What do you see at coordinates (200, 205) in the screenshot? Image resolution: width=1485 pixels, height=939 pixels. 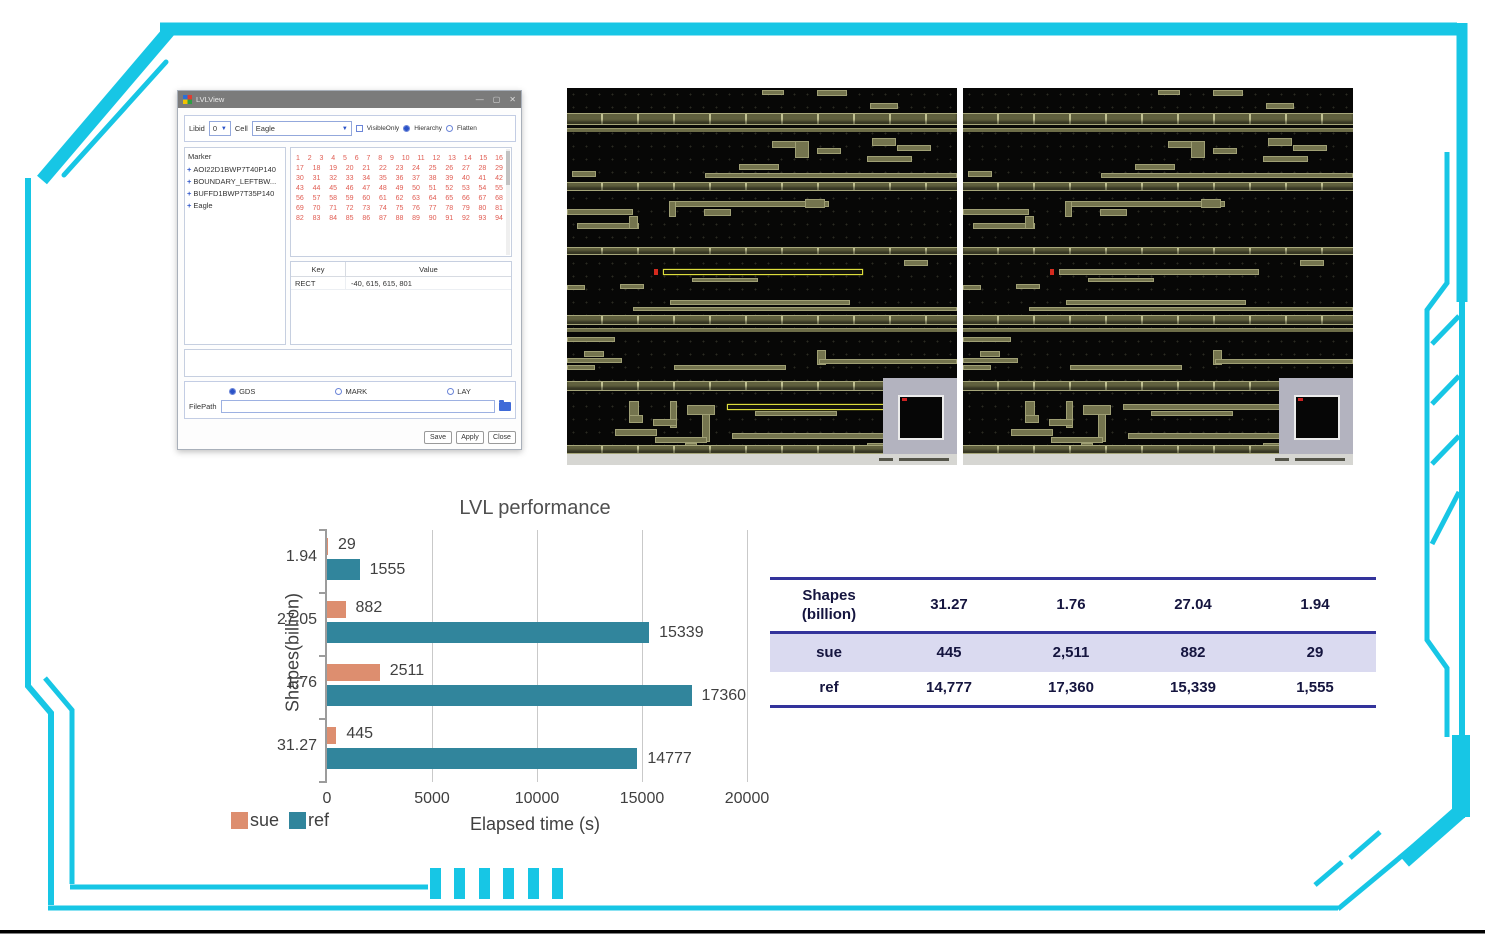 I see `marker-tree-item: + Eagle` at bounding box center [200, 205].